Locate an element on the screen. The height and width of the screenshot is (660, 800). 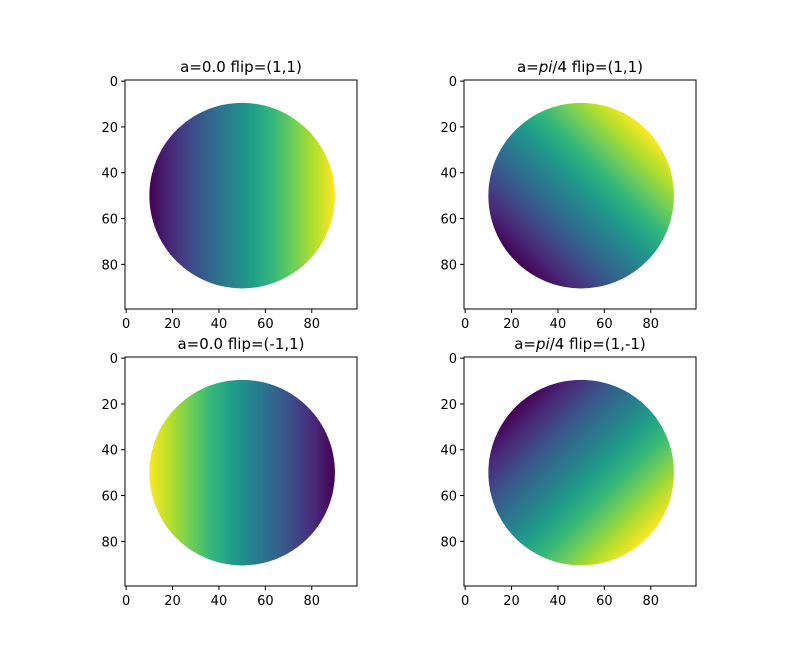
subplot-4: a=pi/4 flip=(1,-1) 0 20 40 60 80 0 20 40 60 80 is located at coordinates (568, 472).